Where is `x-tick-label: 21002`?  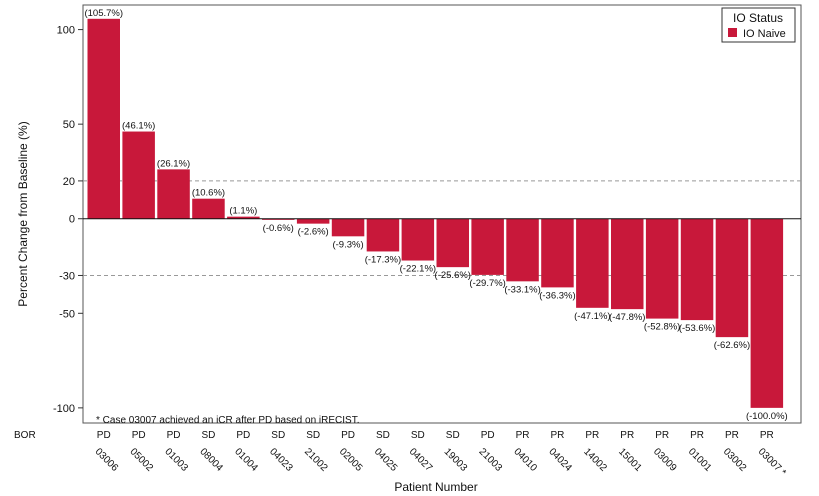 x-tick-label: 21002 is located at coordinates (316, 460).